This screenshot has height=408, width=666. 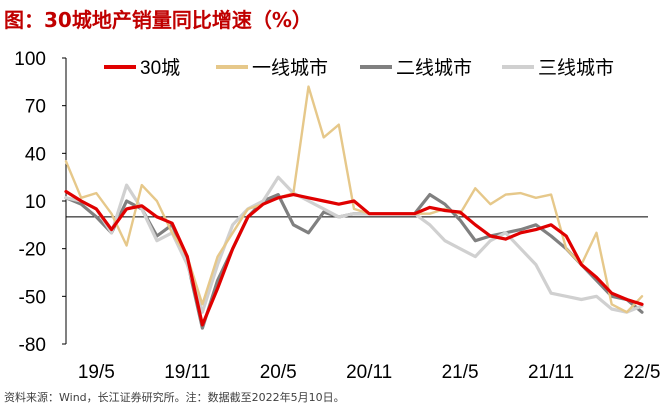 What do you see at coordinates (35, 154) in the screenshot?
I see `y-tick-label: 40` at bounding box center [35, 154].